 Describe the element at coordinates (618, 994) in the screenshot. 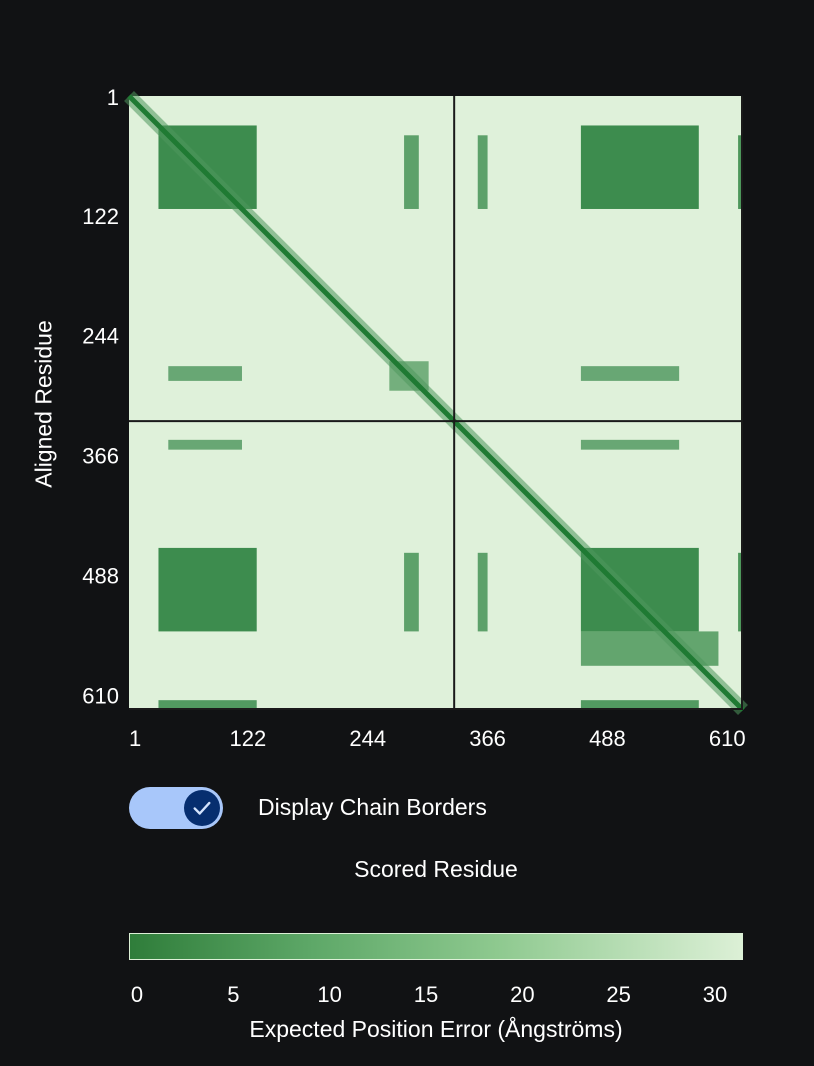

I see `colorbar-tick-label: 25` at that location.